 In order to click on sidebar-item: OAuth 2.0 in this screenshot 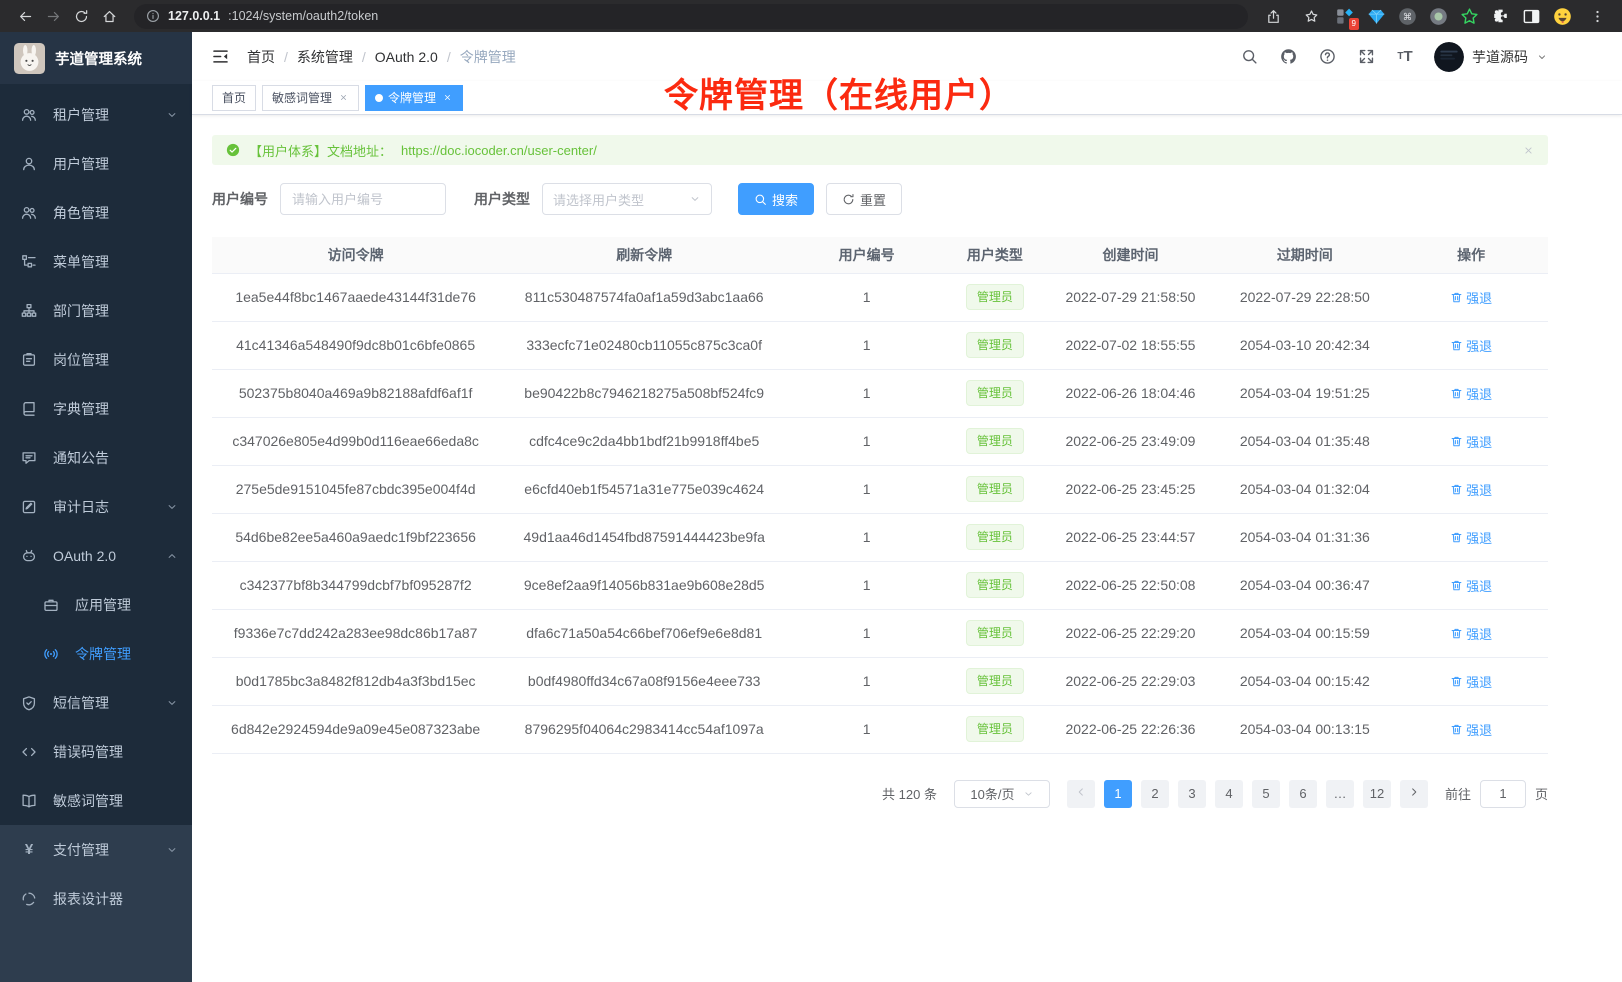, I will do `click(96, 555)`.